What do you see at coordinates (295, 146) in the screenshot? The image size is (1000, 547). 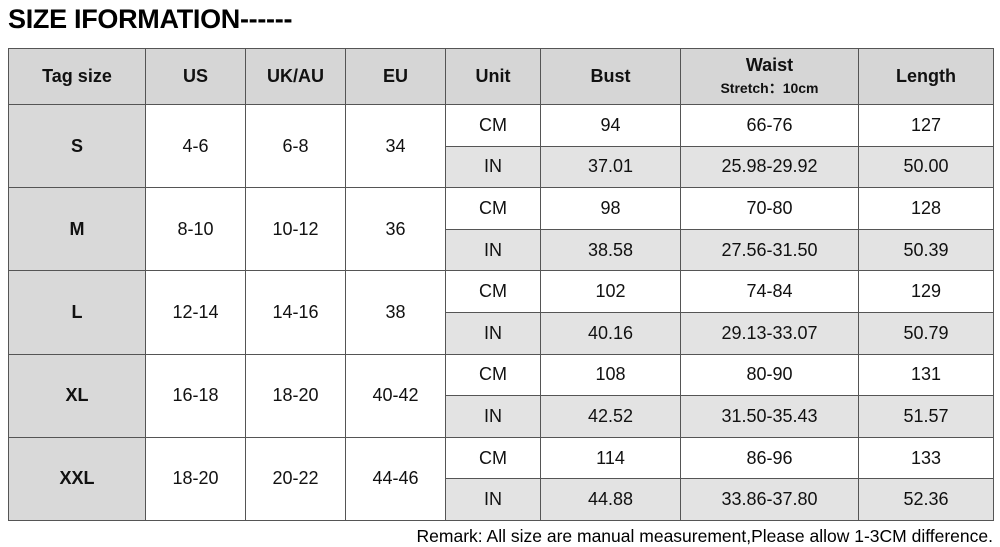 I see `size-uk: 6-8` at bounding box center [295, 146].